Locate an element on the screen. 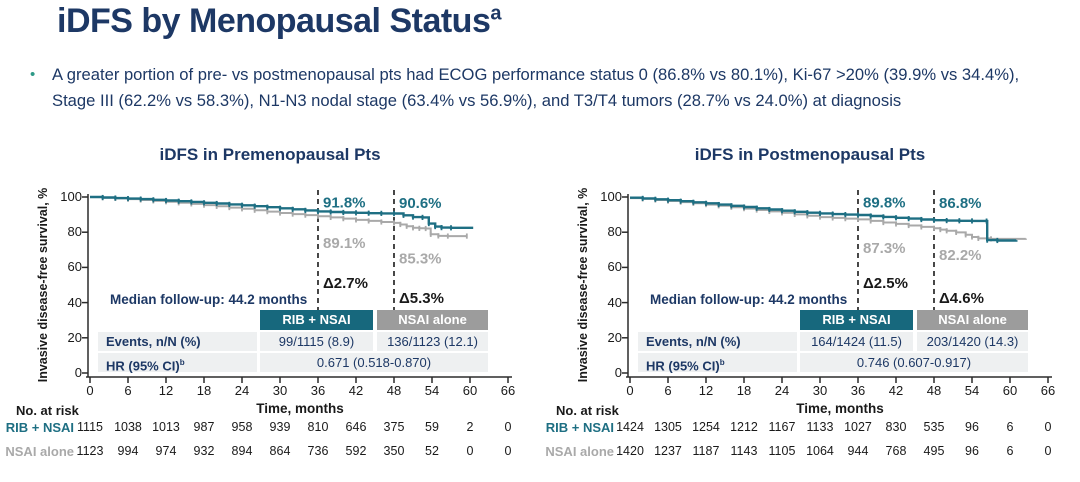  at-risk-count: 974 is located at coordinates (166, 451).